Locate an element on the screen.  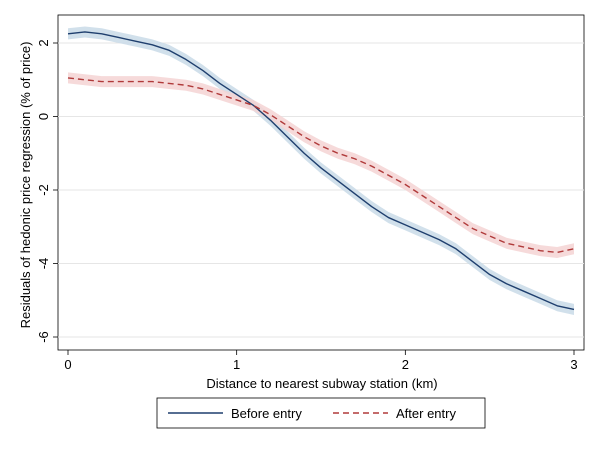
legend-label-before-entry: Before entry is located at coordinates (266, 413).